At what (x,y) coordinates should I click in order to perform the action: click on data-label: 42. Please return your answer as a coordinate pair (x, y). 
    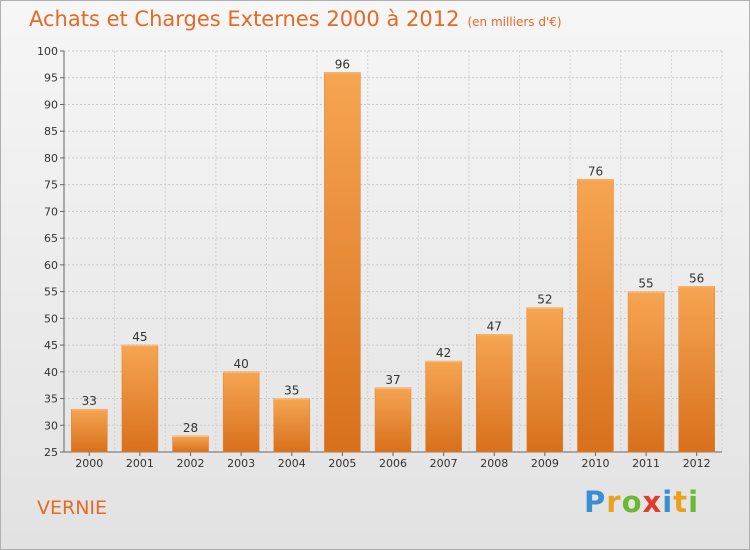
    Looking at the image, I should click on (443, 353).